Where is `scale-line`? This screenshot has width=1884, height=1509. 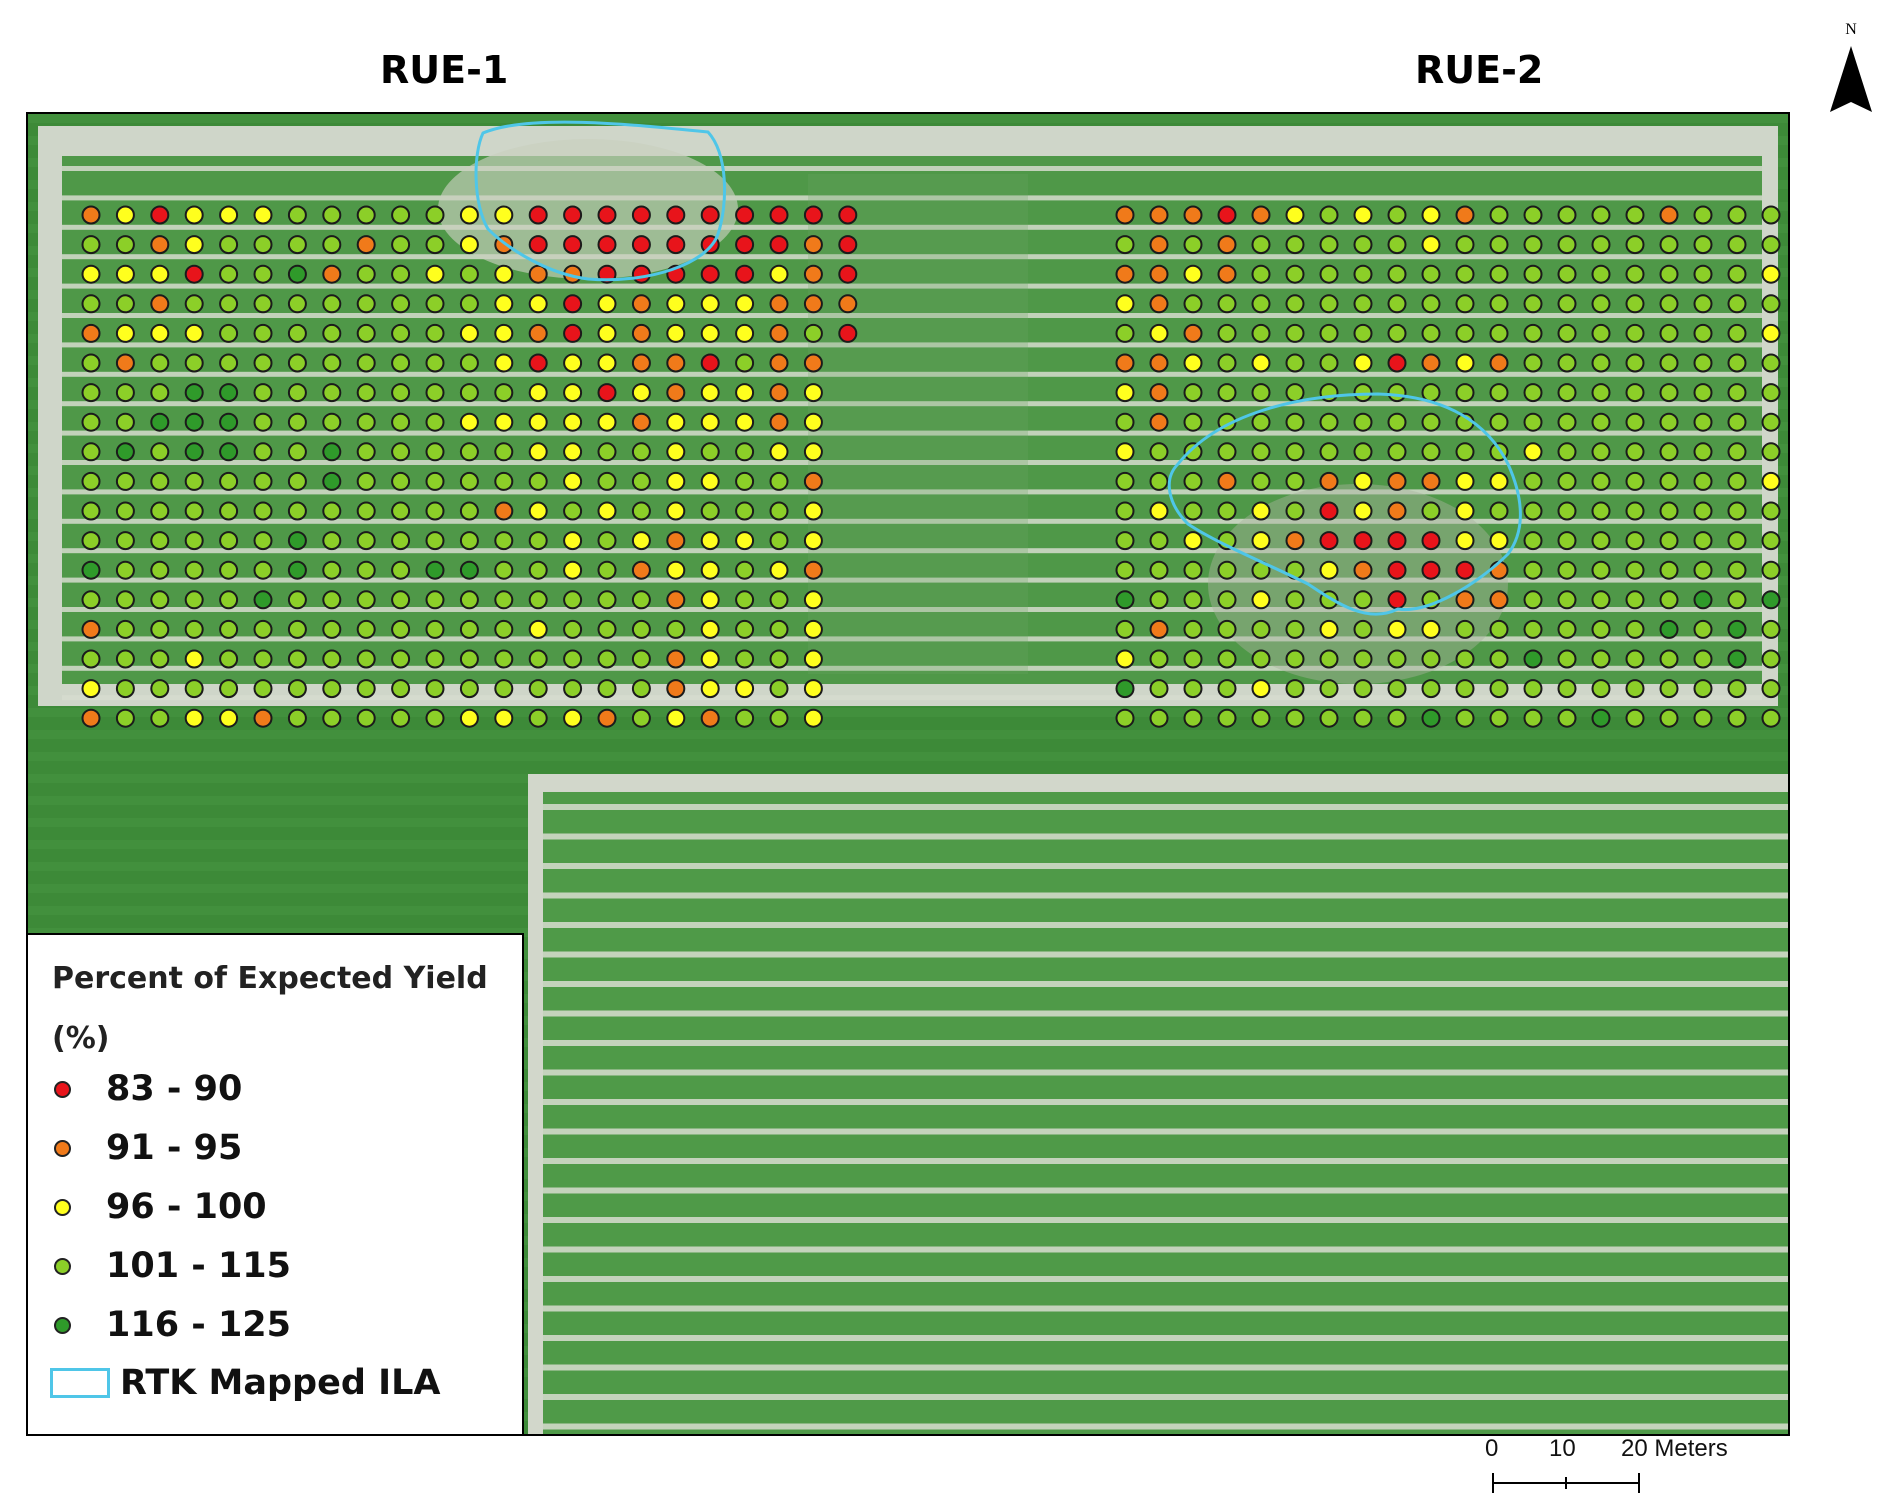
scale-line is located at coordinates (1566, 1483).